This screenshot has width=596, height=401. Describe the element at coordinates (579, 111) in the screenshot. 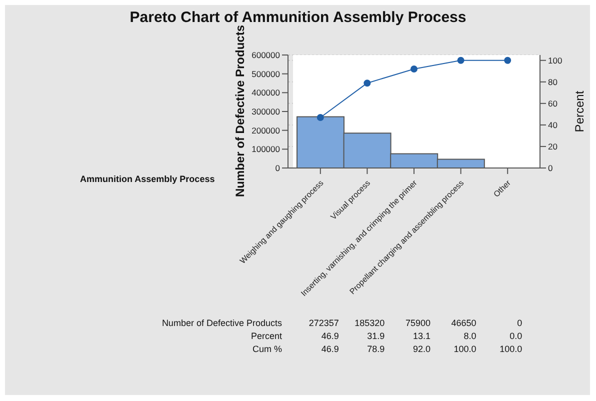

I see `y2-axis-title: Percent` at that location.